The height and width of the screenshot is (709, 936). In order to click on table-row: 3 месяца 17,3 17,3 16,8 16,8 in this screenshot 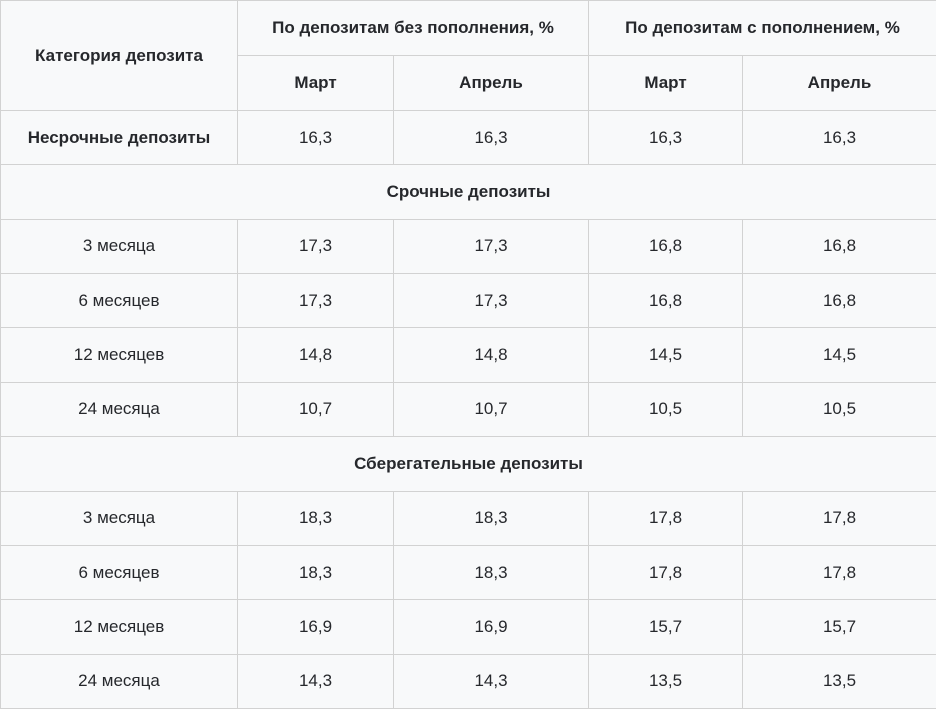, I will do `click(468, 246)`.